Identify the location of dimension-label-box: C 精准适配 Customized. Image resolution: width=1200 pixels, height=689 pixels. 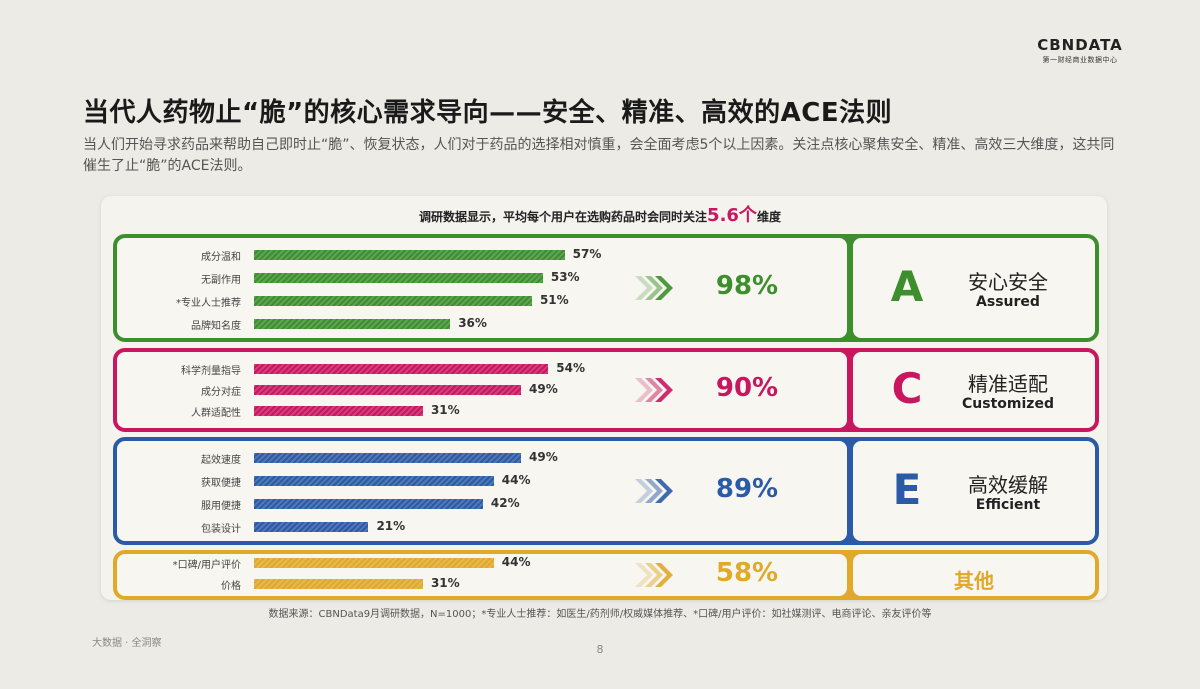
(974, 390).